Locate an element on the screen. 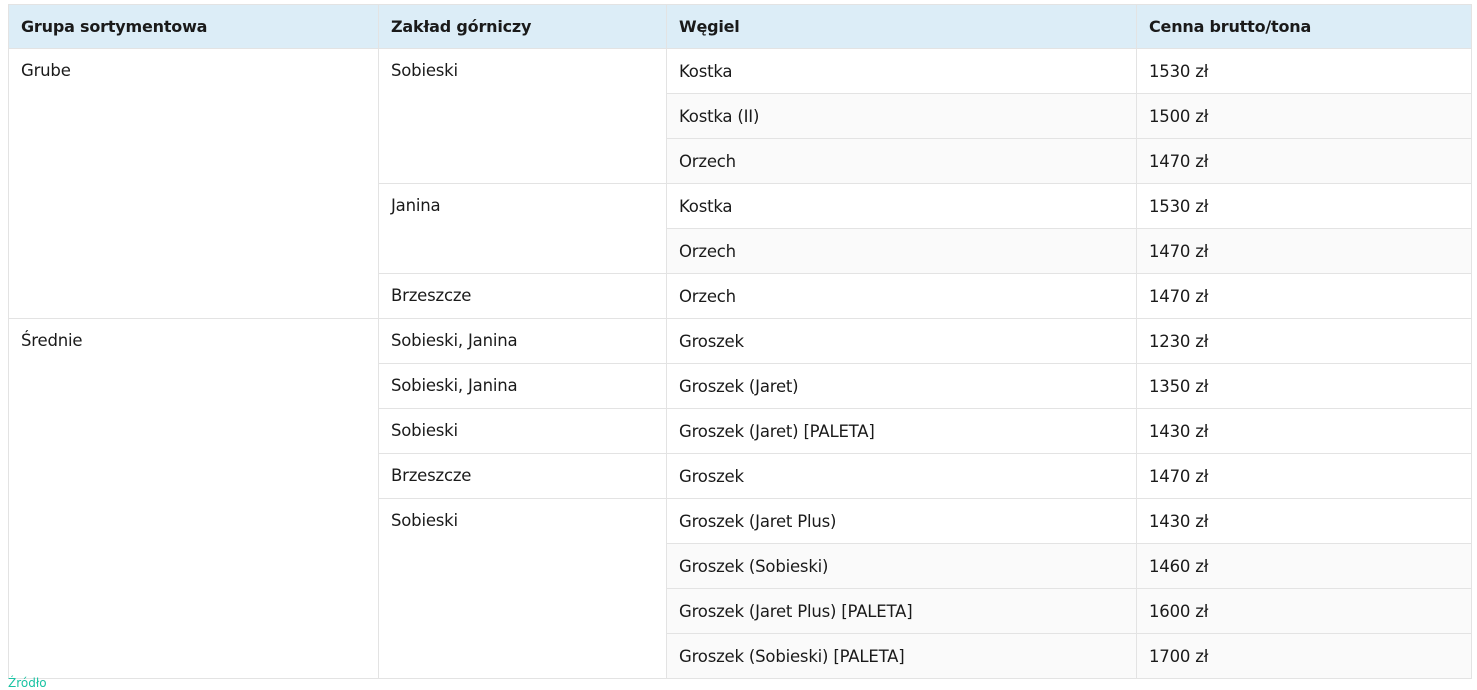 This screenshot has width=1477, height=690. coal-cell: Kostka (II) is located at coordinates (901, 116).